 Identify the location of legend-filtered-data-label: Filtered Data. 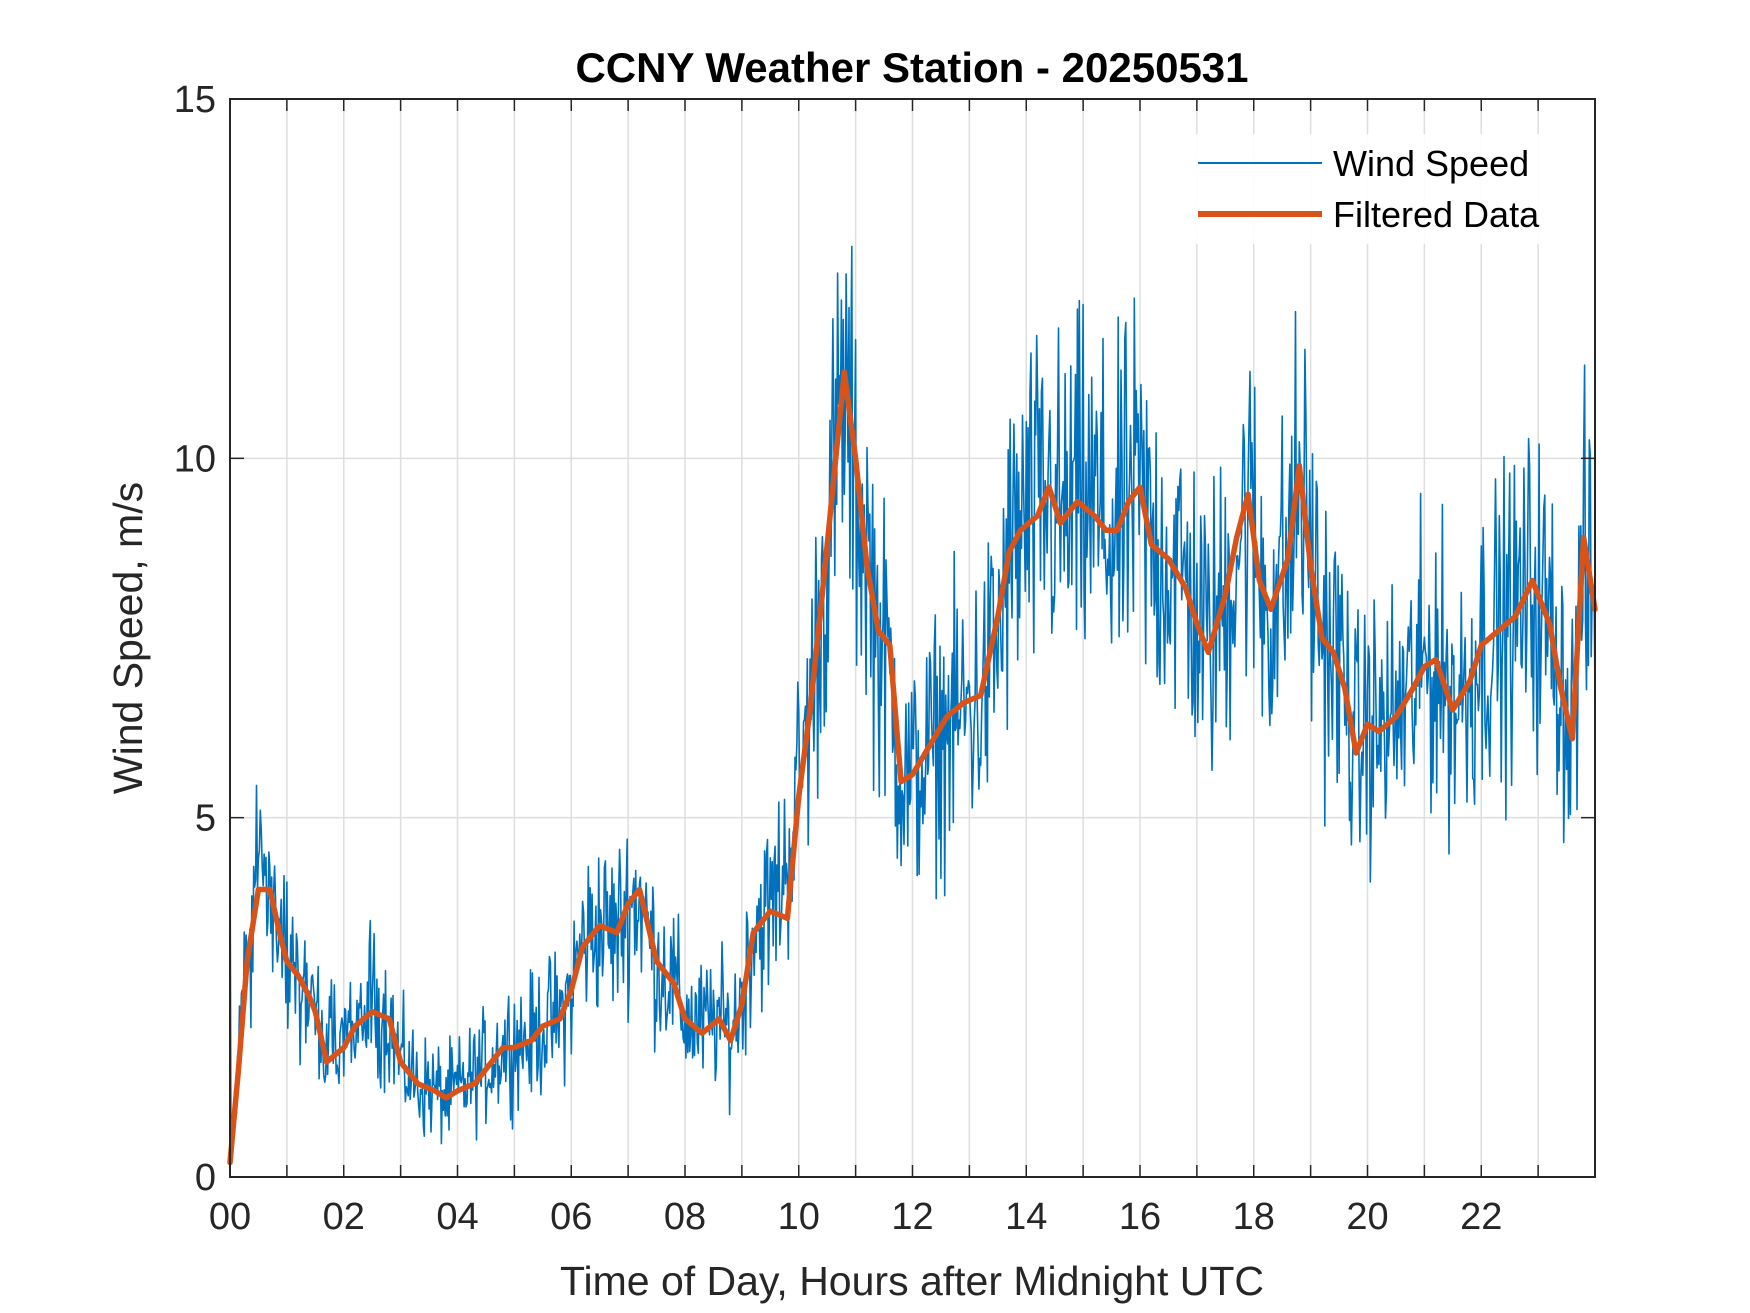
(1436, 214).